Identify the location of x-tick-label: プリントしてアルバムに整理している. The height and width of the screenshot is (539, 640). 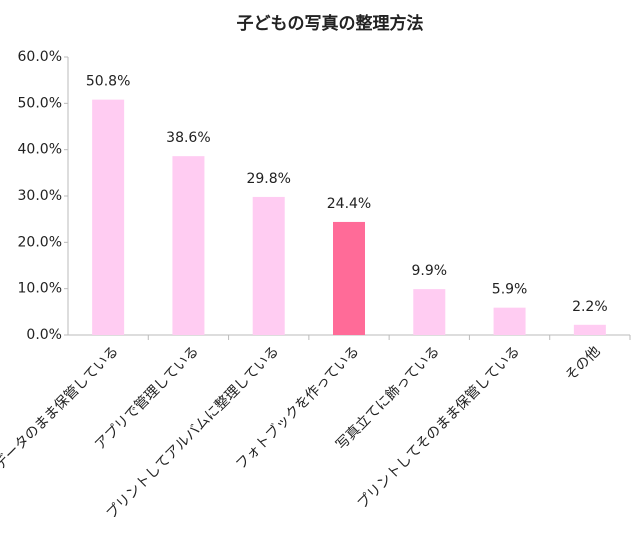
(192, 432).